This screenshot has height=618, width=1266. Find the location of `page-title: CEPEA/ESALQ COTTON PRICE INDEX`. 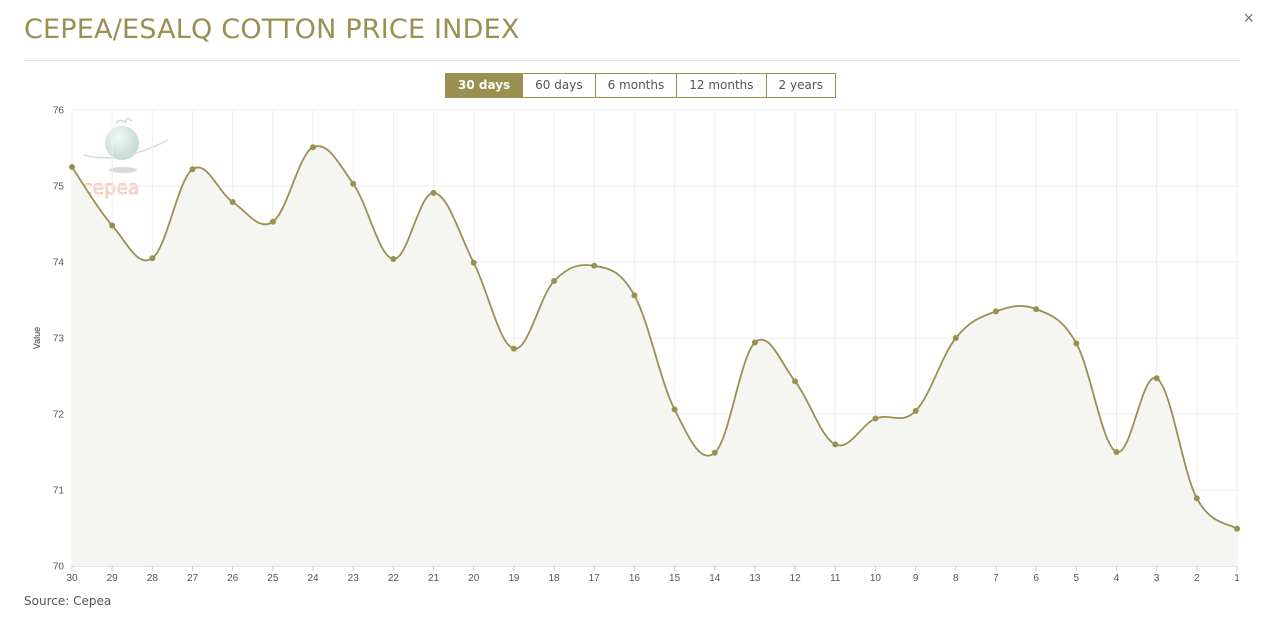

page-title: CEPEA/ESALQ COTTON PRICE INDEX is located at coordinates (272, 29).